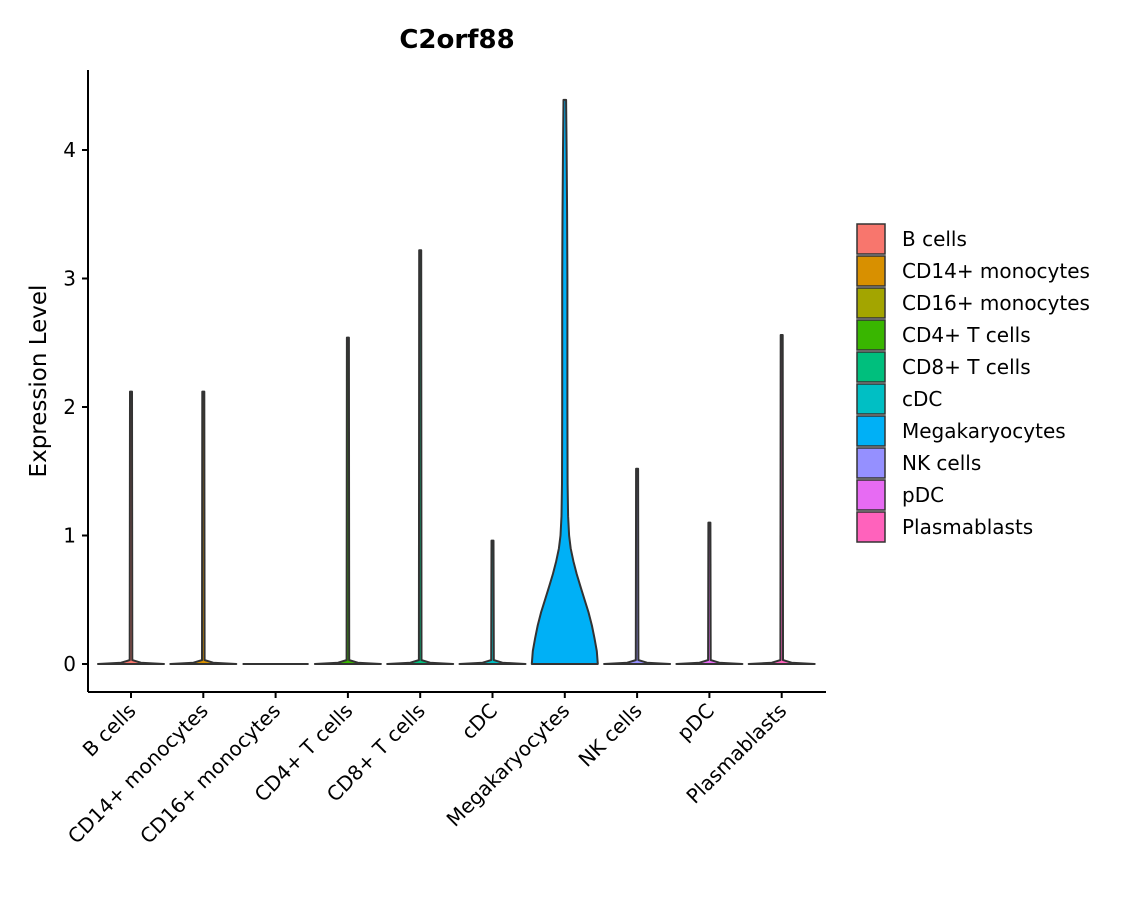  What do you see at coordinates (508, 765) in the screenshot?
I see `x-tick-label: Megakaryocytes` at bounding box center [508, 765].